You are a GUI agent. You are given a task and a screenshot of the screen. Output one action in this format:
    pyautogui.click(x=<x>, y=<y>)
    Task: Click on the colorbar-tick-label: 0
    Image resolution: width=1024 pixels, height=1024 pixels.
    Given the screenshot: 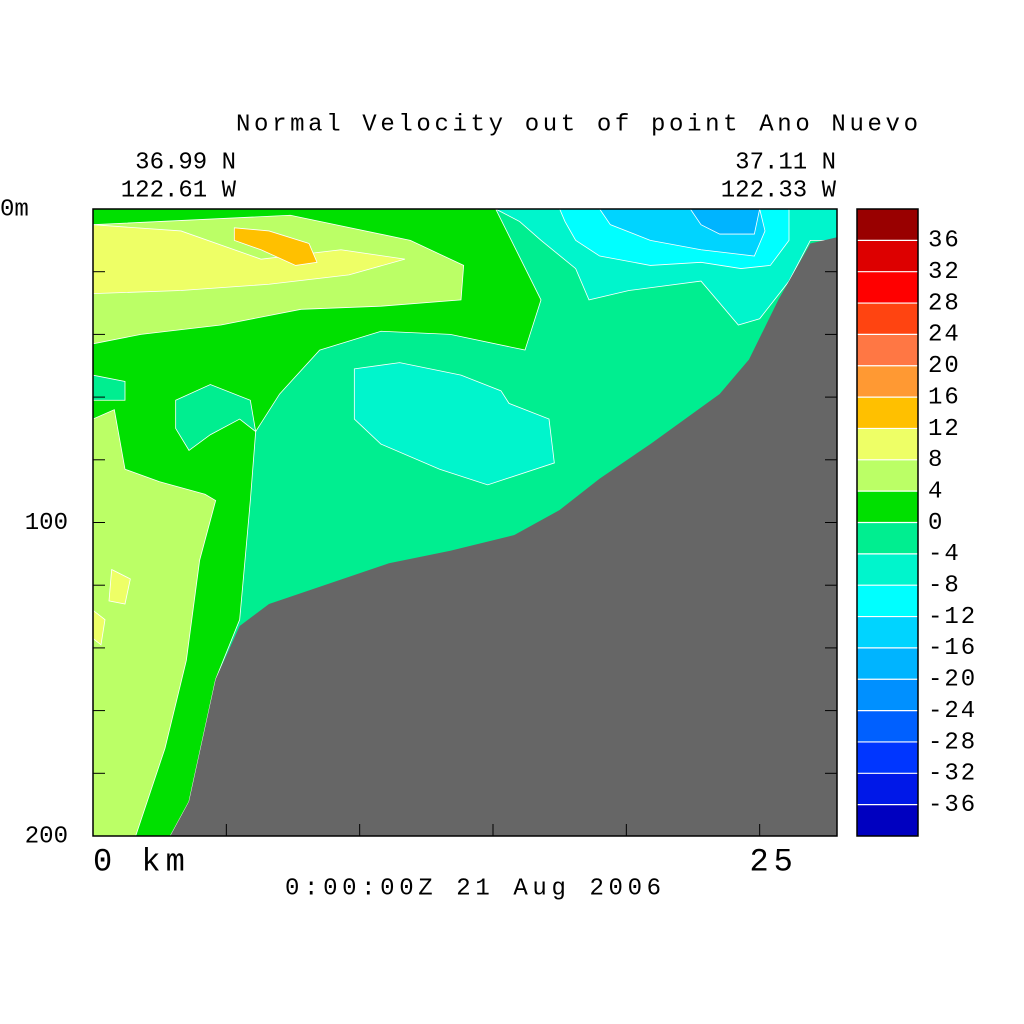 What is the action you would take?
    pyautogui.click(x=936, y=523)
    